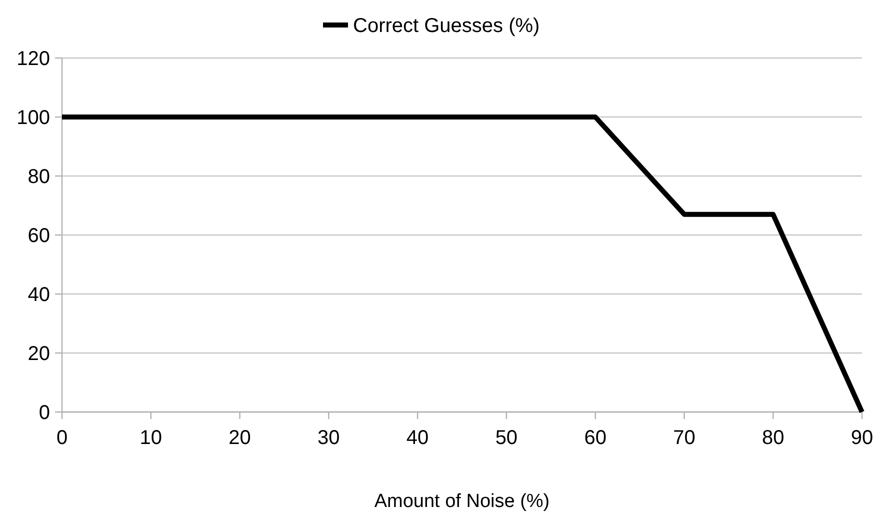 The height and width of the screenshot is (515, 876). Describe the element at coordinates (151, 438) in the screenshot. I see `x-tick-label: 10` at that location.